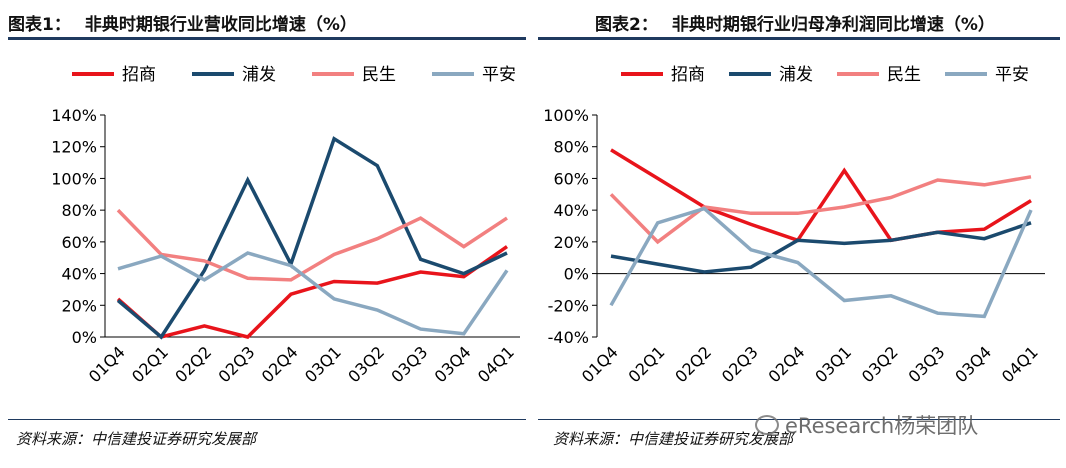 This screenshot has height=468, width=1066. I want to click on y-tick-label: 140%, so click(74, 115).